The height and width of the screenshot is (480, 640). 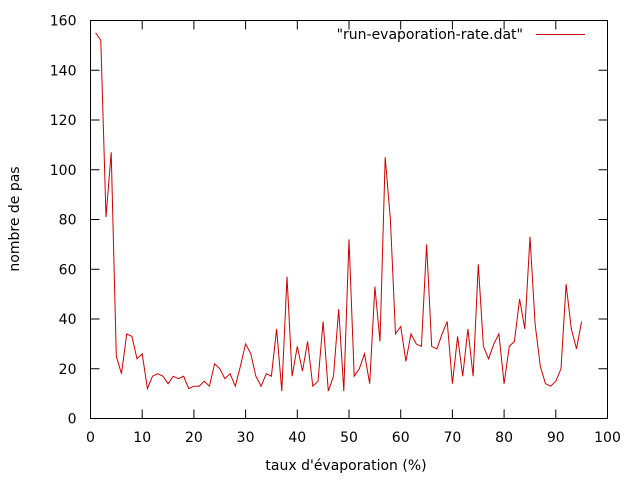 I want to click on y-tick-label: 140, so click(x=63, y=71).